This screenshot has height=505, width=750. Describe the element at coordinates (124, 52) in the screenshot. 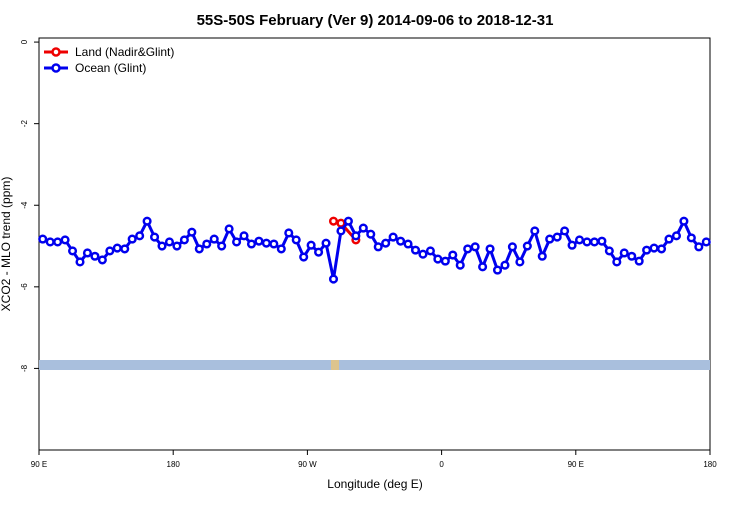

I see `legend-label: Land (Nadir&Glint)` at that location.